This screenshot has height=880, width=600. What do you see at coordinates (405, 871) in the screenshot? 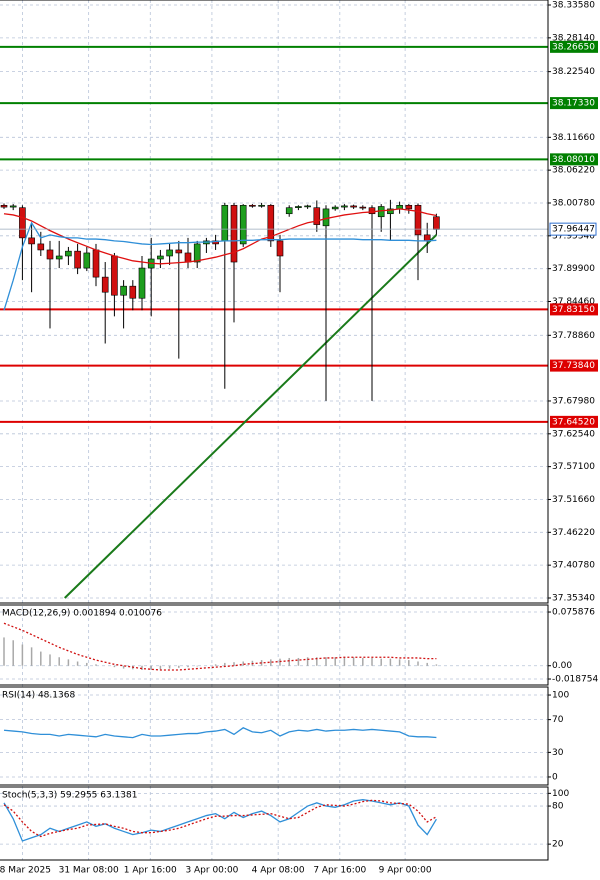
I see `x-tick-label: 9 Apr 00:00` at bounding box center [405, 871].